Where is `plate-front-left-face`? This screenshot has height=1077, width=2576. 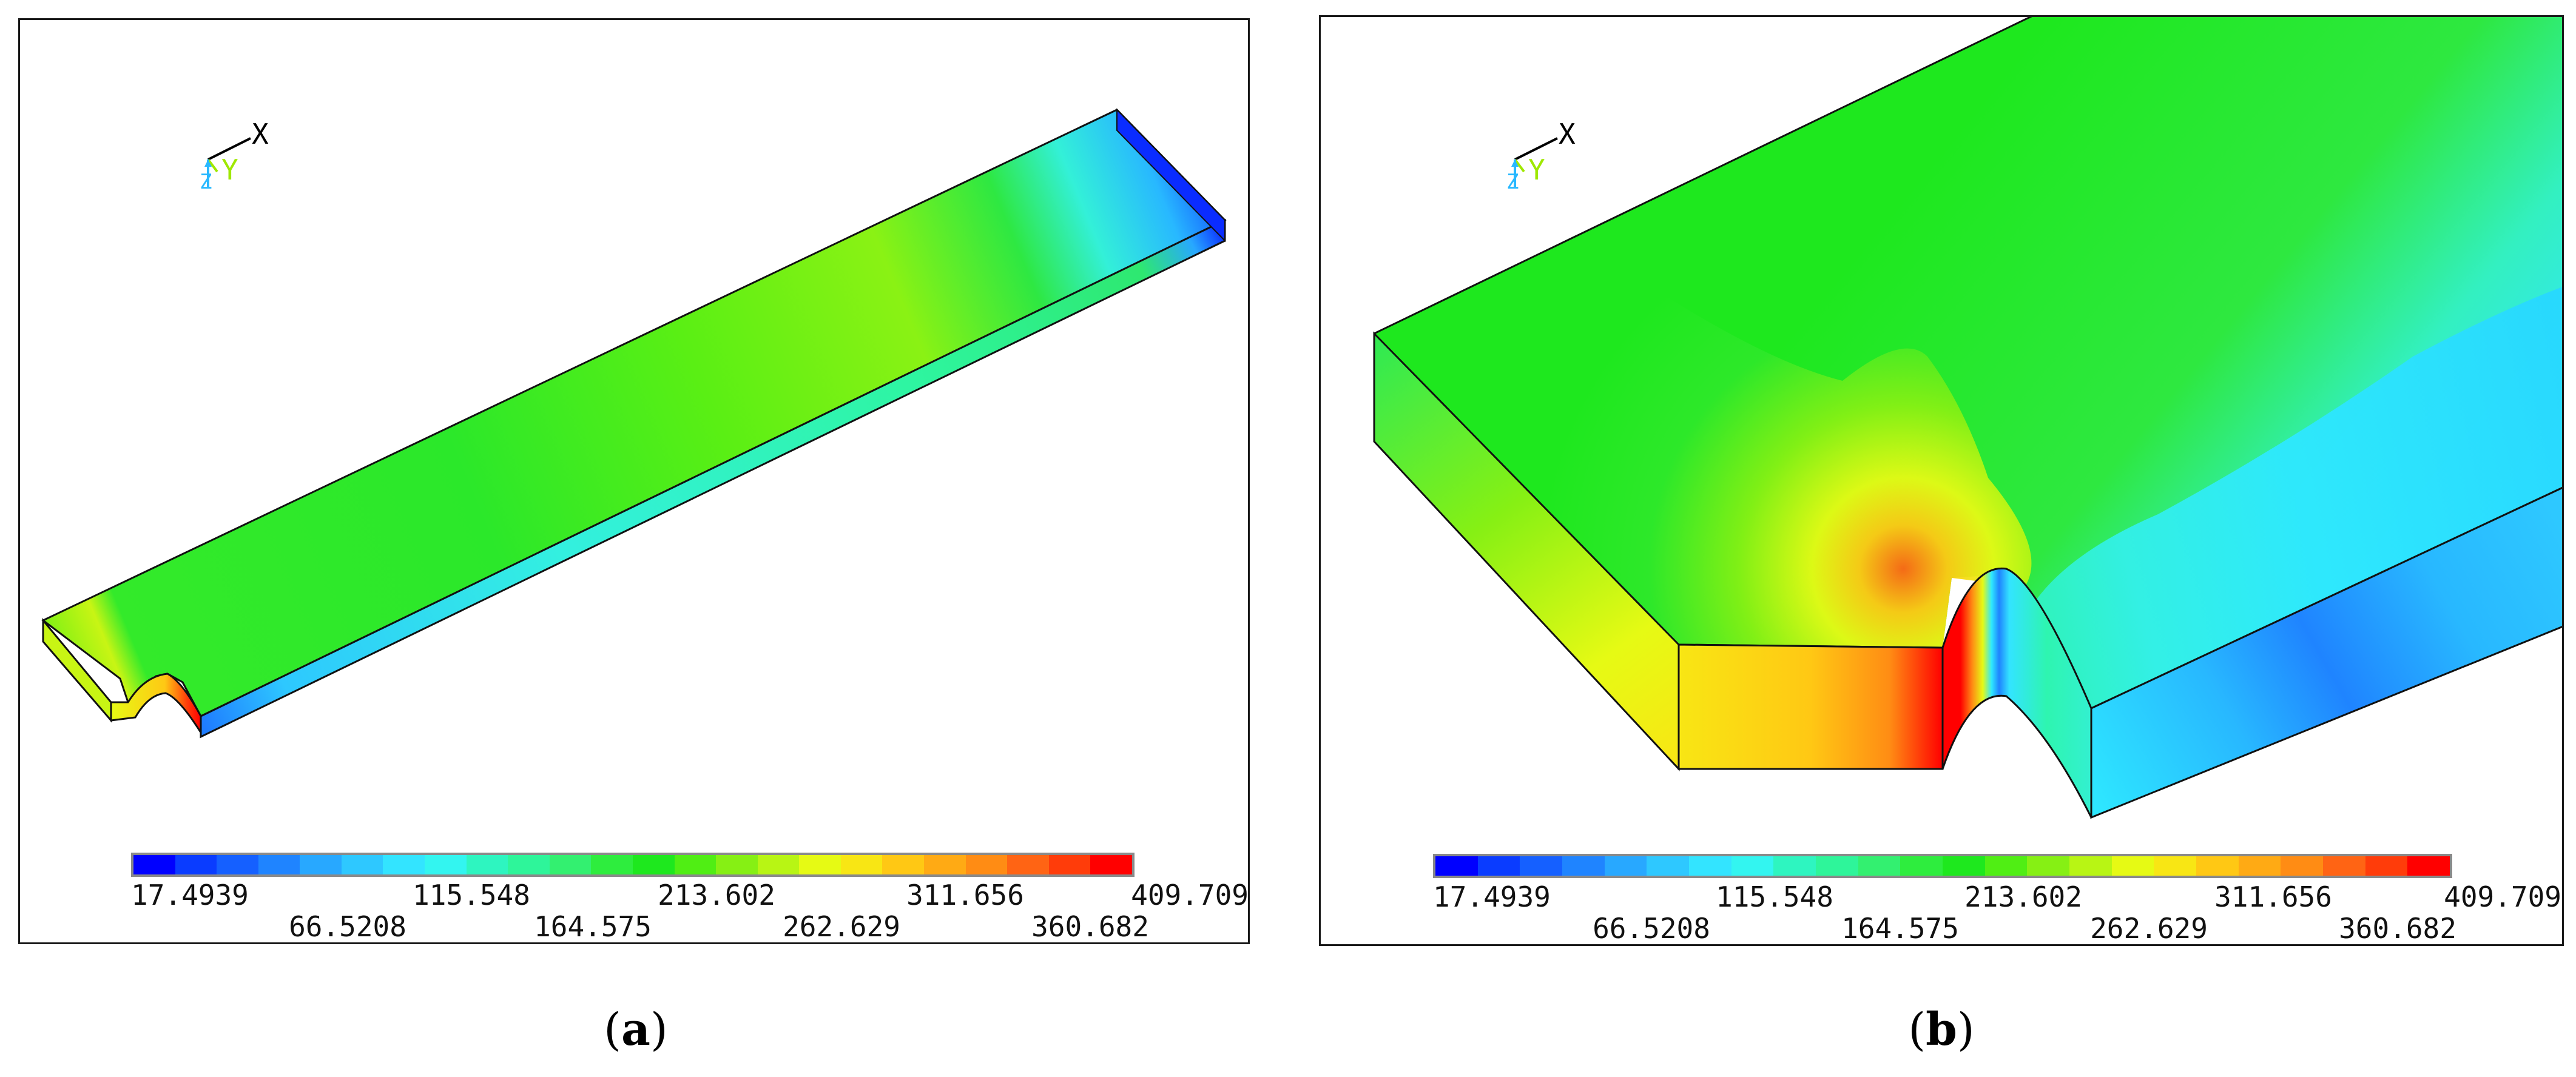 plate-front-left-face is located at coordinates (1811, 707).